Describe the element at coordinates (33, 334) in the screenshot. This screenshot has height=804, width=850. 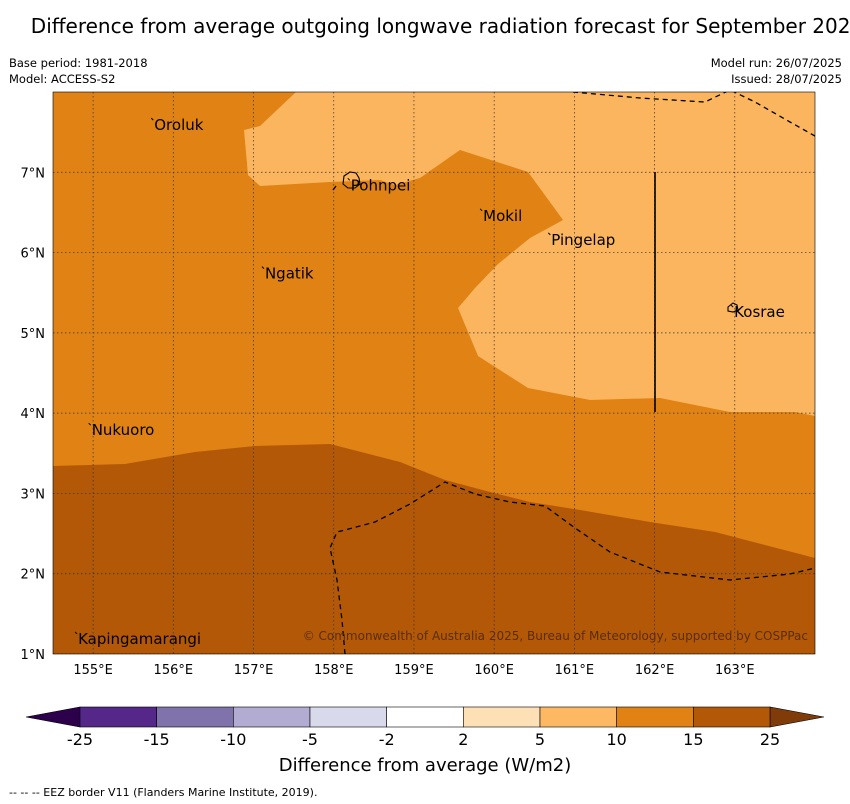
I see `latitude-tick-label: 5°N` at that location.